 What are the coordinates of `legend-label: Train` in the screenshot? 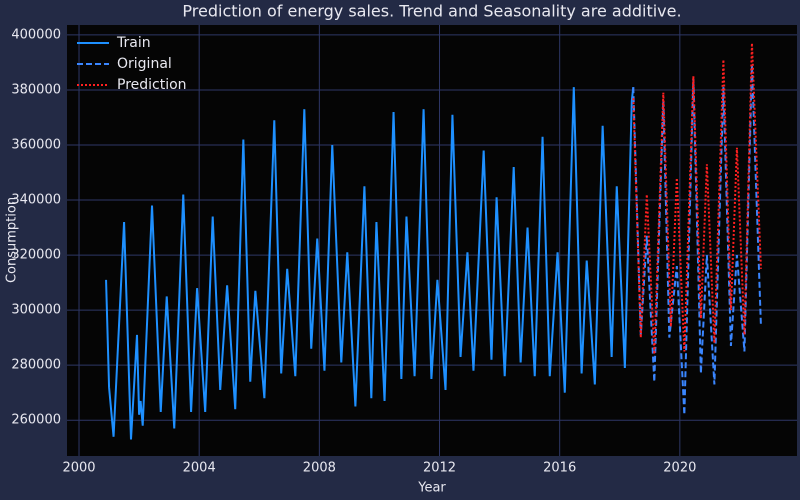 It's located at (133, 43).